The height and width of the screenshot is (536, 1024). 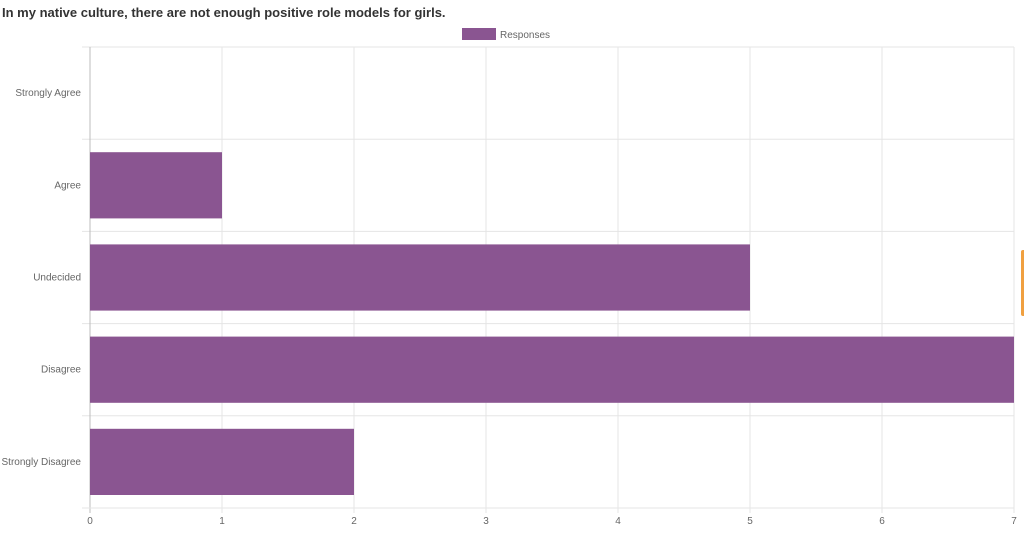 I want to click on x-tick-label: 7, so click(x=1014, y=521).